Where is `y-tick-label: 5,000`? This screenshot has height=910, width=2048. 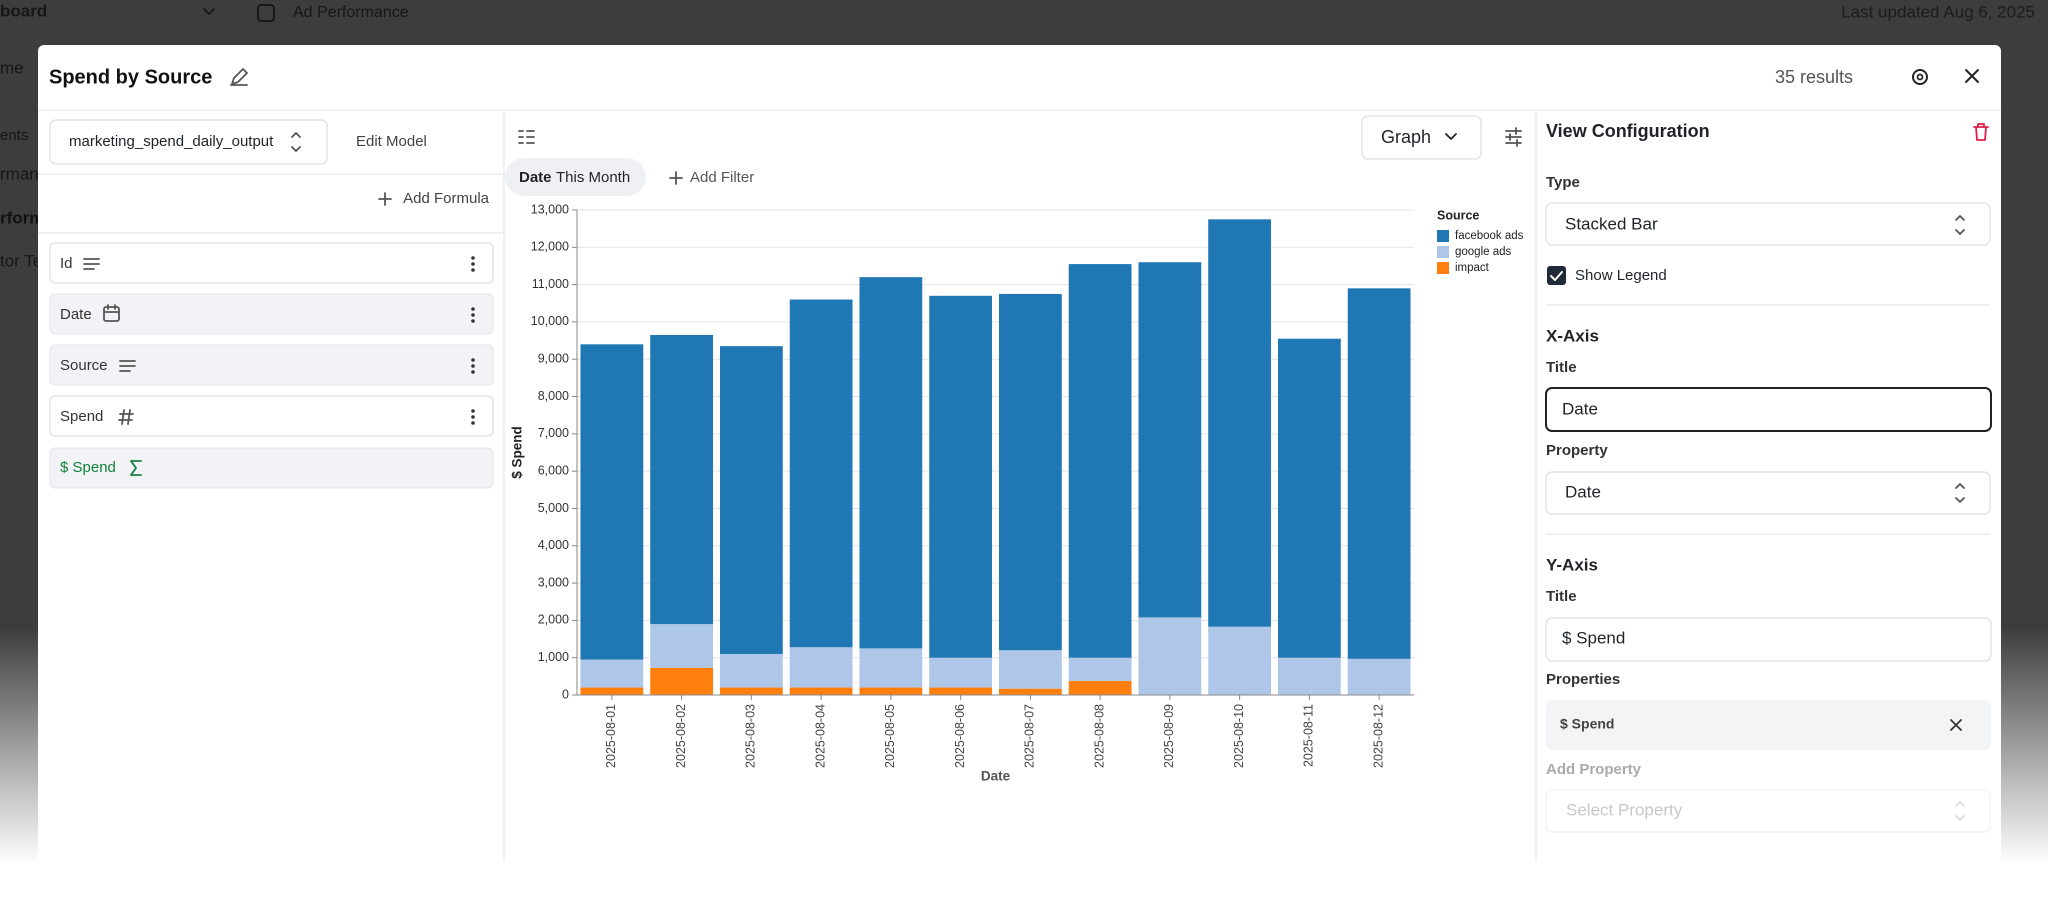 y-tick-label: 5,000 is located at coordinates (553, 508).